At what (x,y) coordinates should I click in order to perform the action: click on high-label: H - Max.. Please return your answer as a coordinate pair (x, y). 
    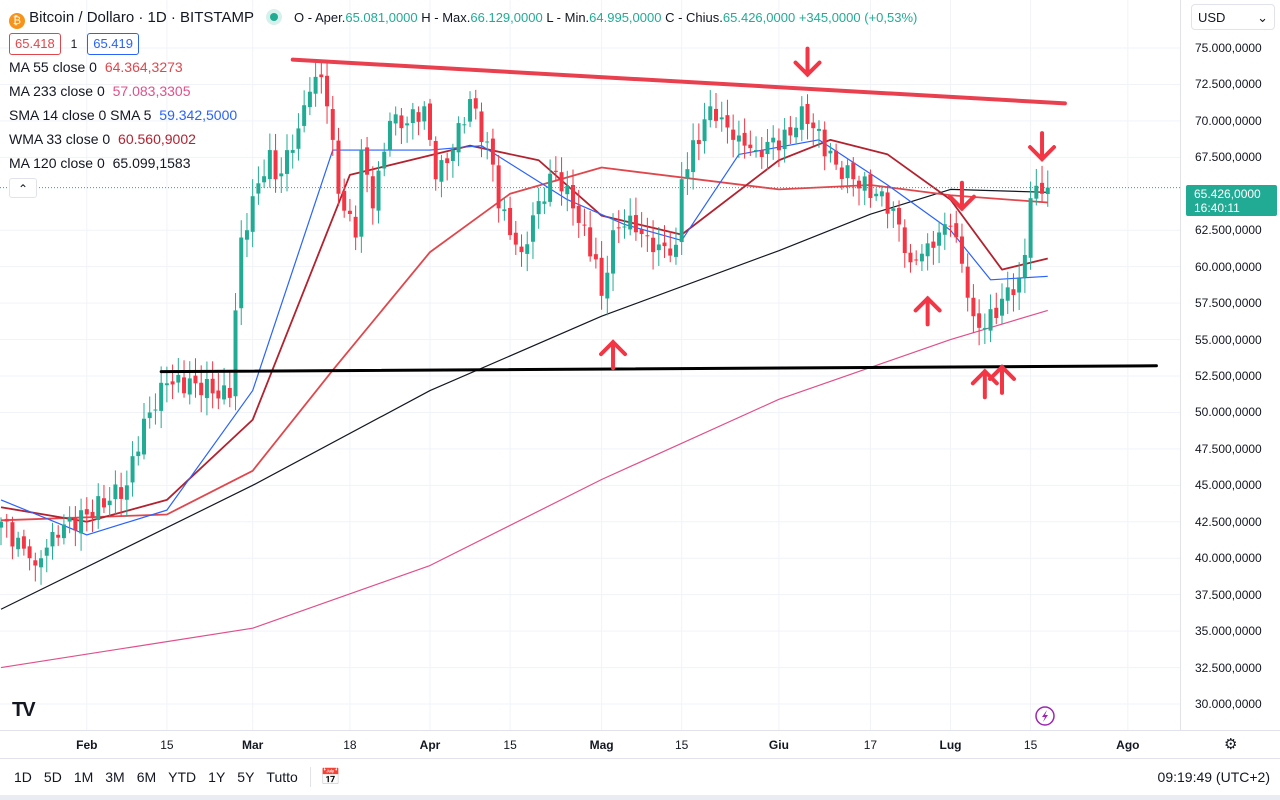
    Looking at the image, I should click on (446, 17).